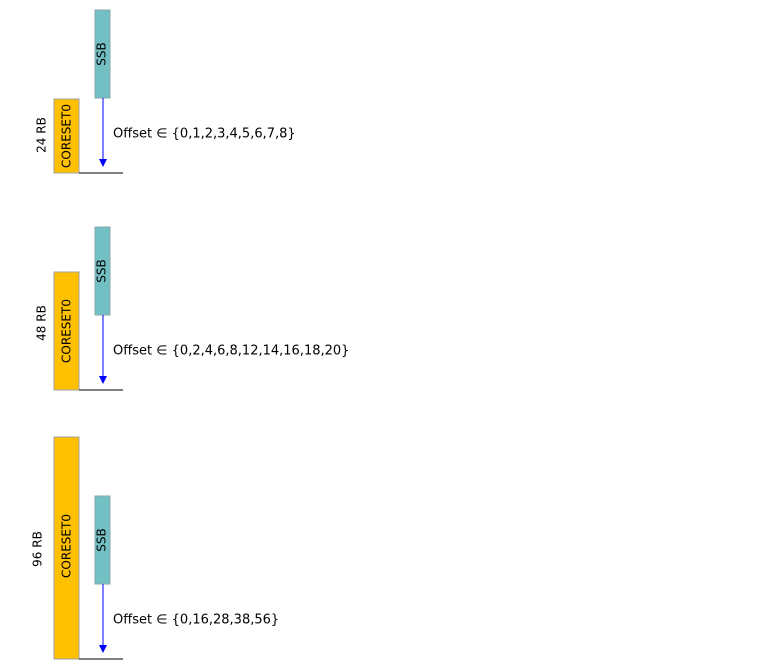 The image size is (764, 669). I want to click on offset-label: Offset ∈ {0,16,28,38,56}, so click(196, 620).